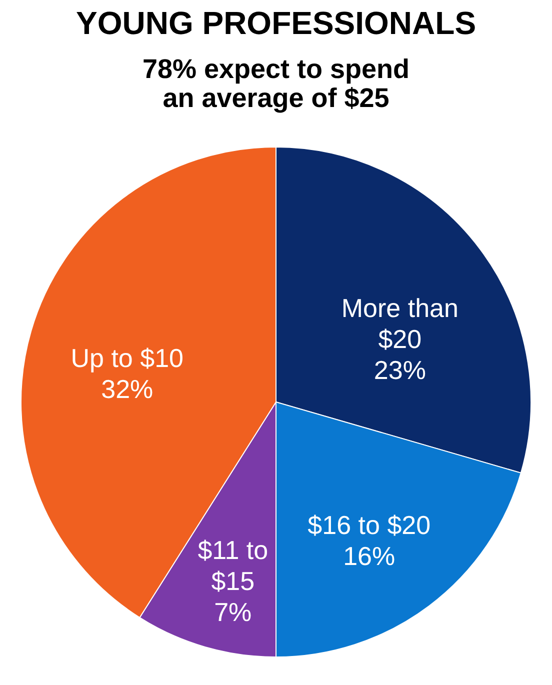  Describe the element at coordinates (233, 565) in the screenshot. I see `slice-label: $11 to $15` at that location.